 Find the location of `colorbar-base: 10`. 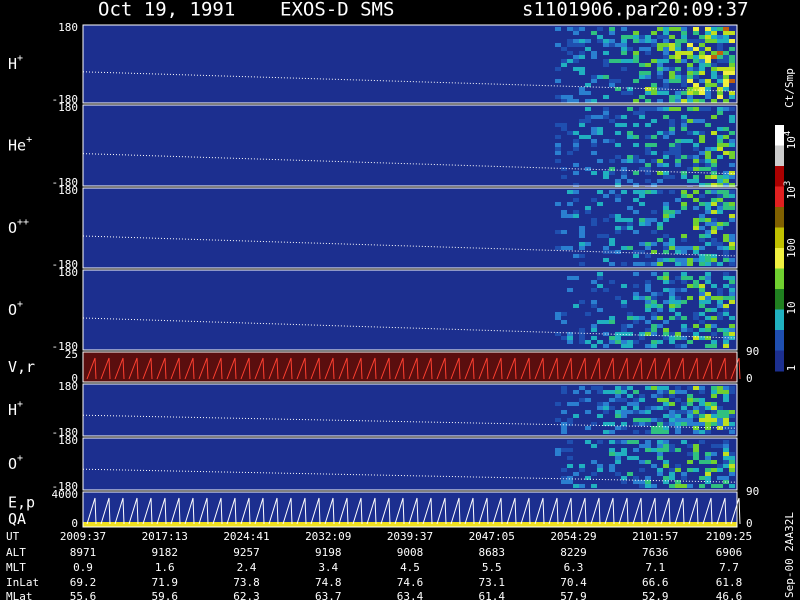

colorbar-base: 10 is located at coordinates (791, 192).